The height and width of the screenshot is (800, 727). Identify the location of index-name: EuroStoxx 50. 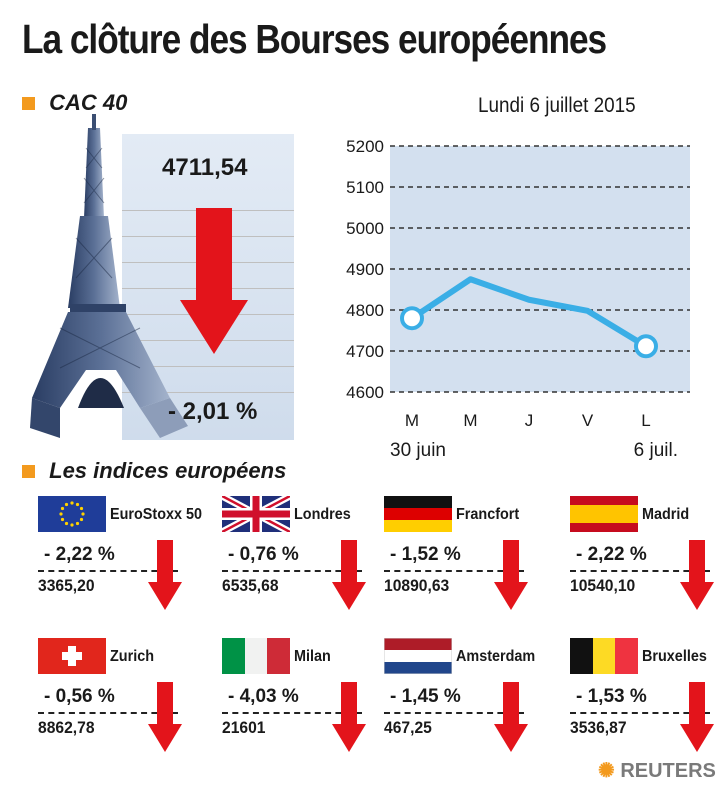
(156, 514).